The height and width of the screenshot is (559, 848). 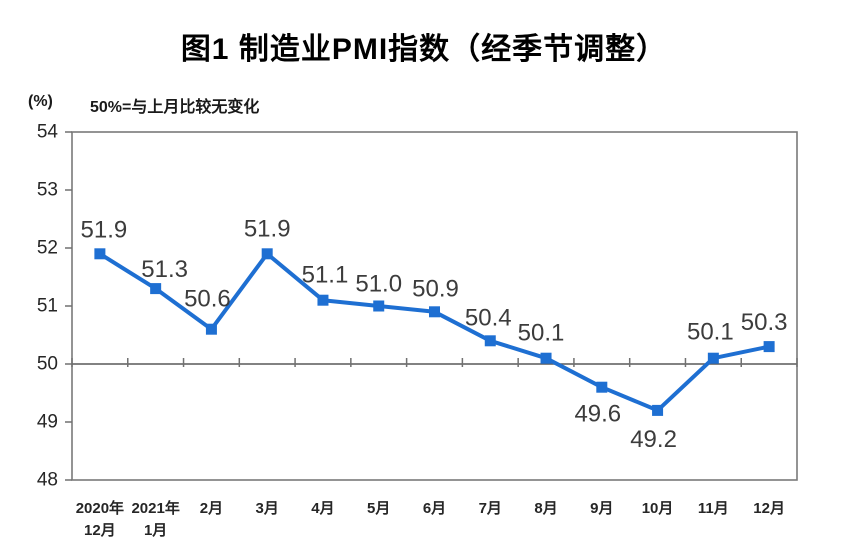 I want to click on x-category-label: 4月, so click(x=322, y=508).